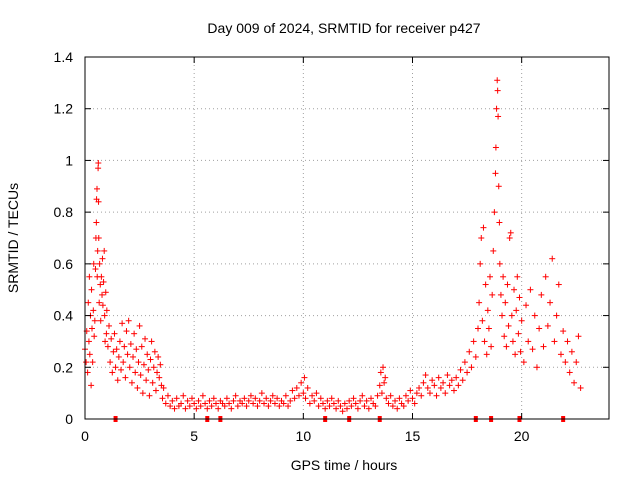 This screenshot has width=640, height=480. I want to click on y-tick-label: 0, so click(69, 419).